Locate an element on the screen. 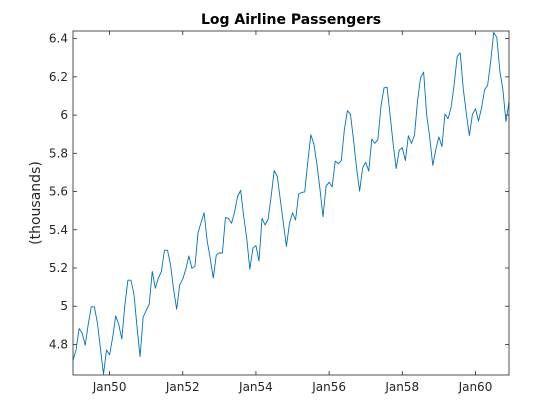  y-axis-label: (thousands) is located at coordinates (36, 203).